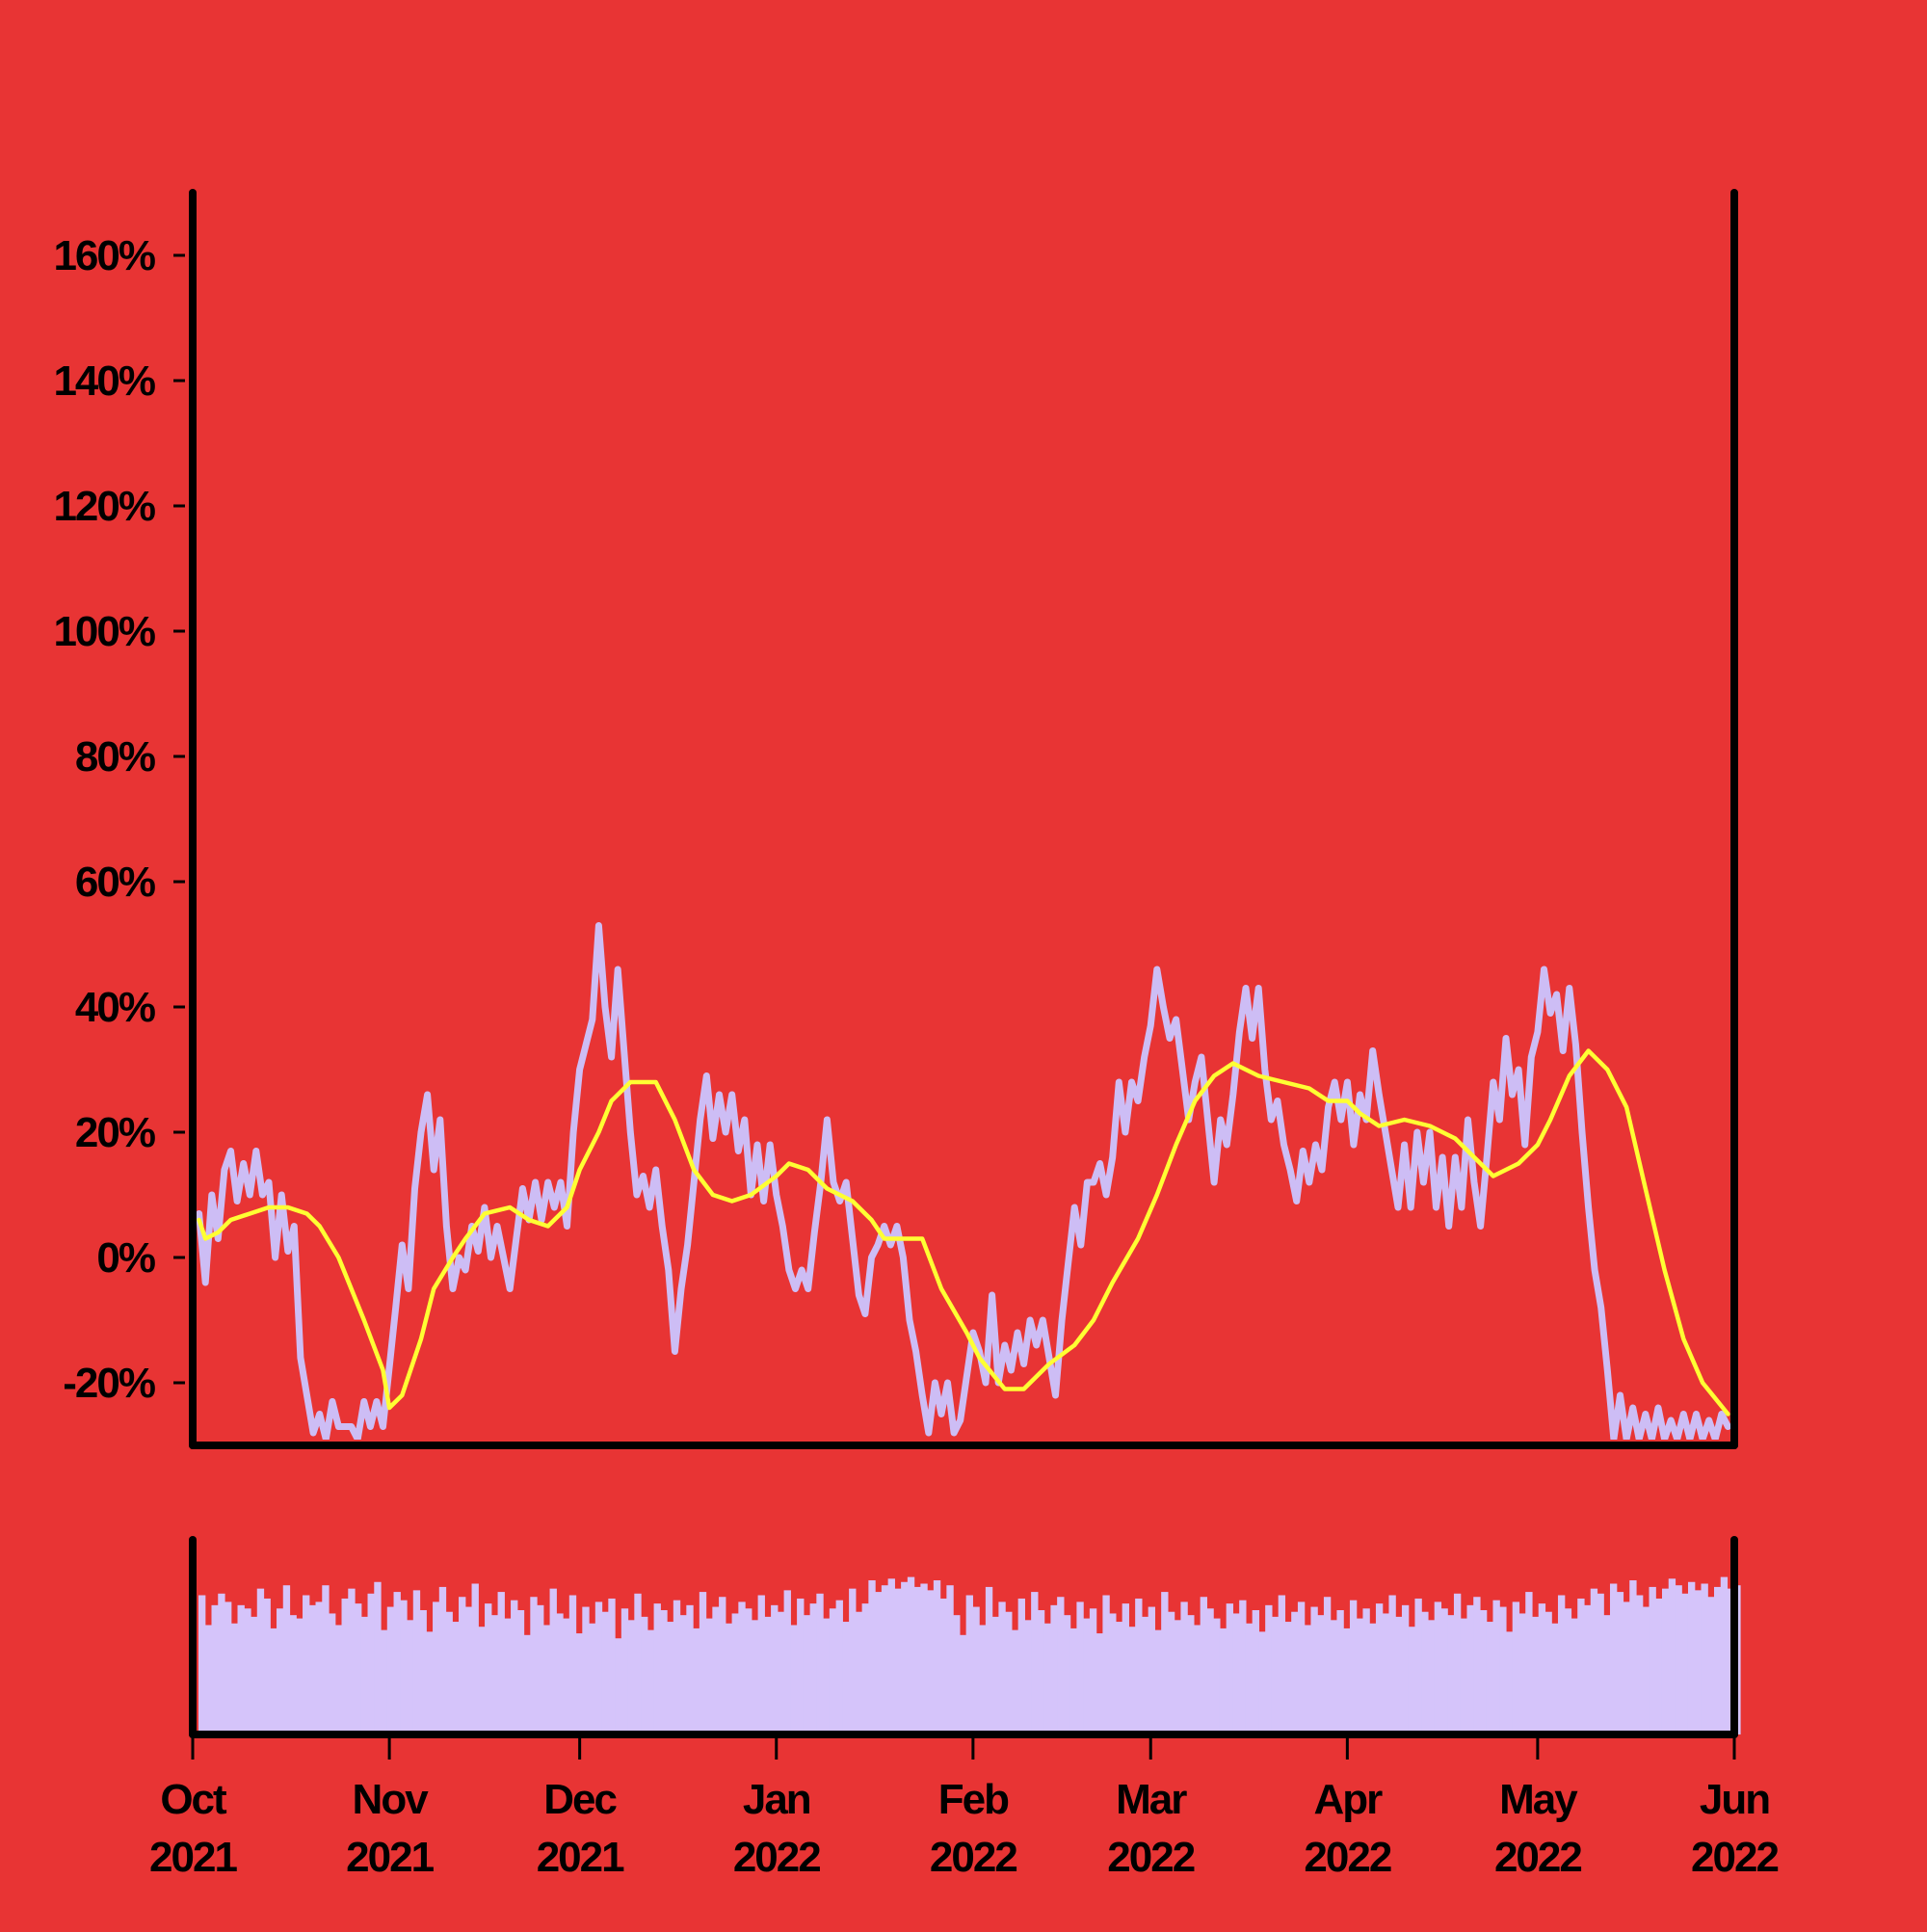 The image size is (1927, 1932). I want to click on x-tick-month: Feb, so click(974, 1799).